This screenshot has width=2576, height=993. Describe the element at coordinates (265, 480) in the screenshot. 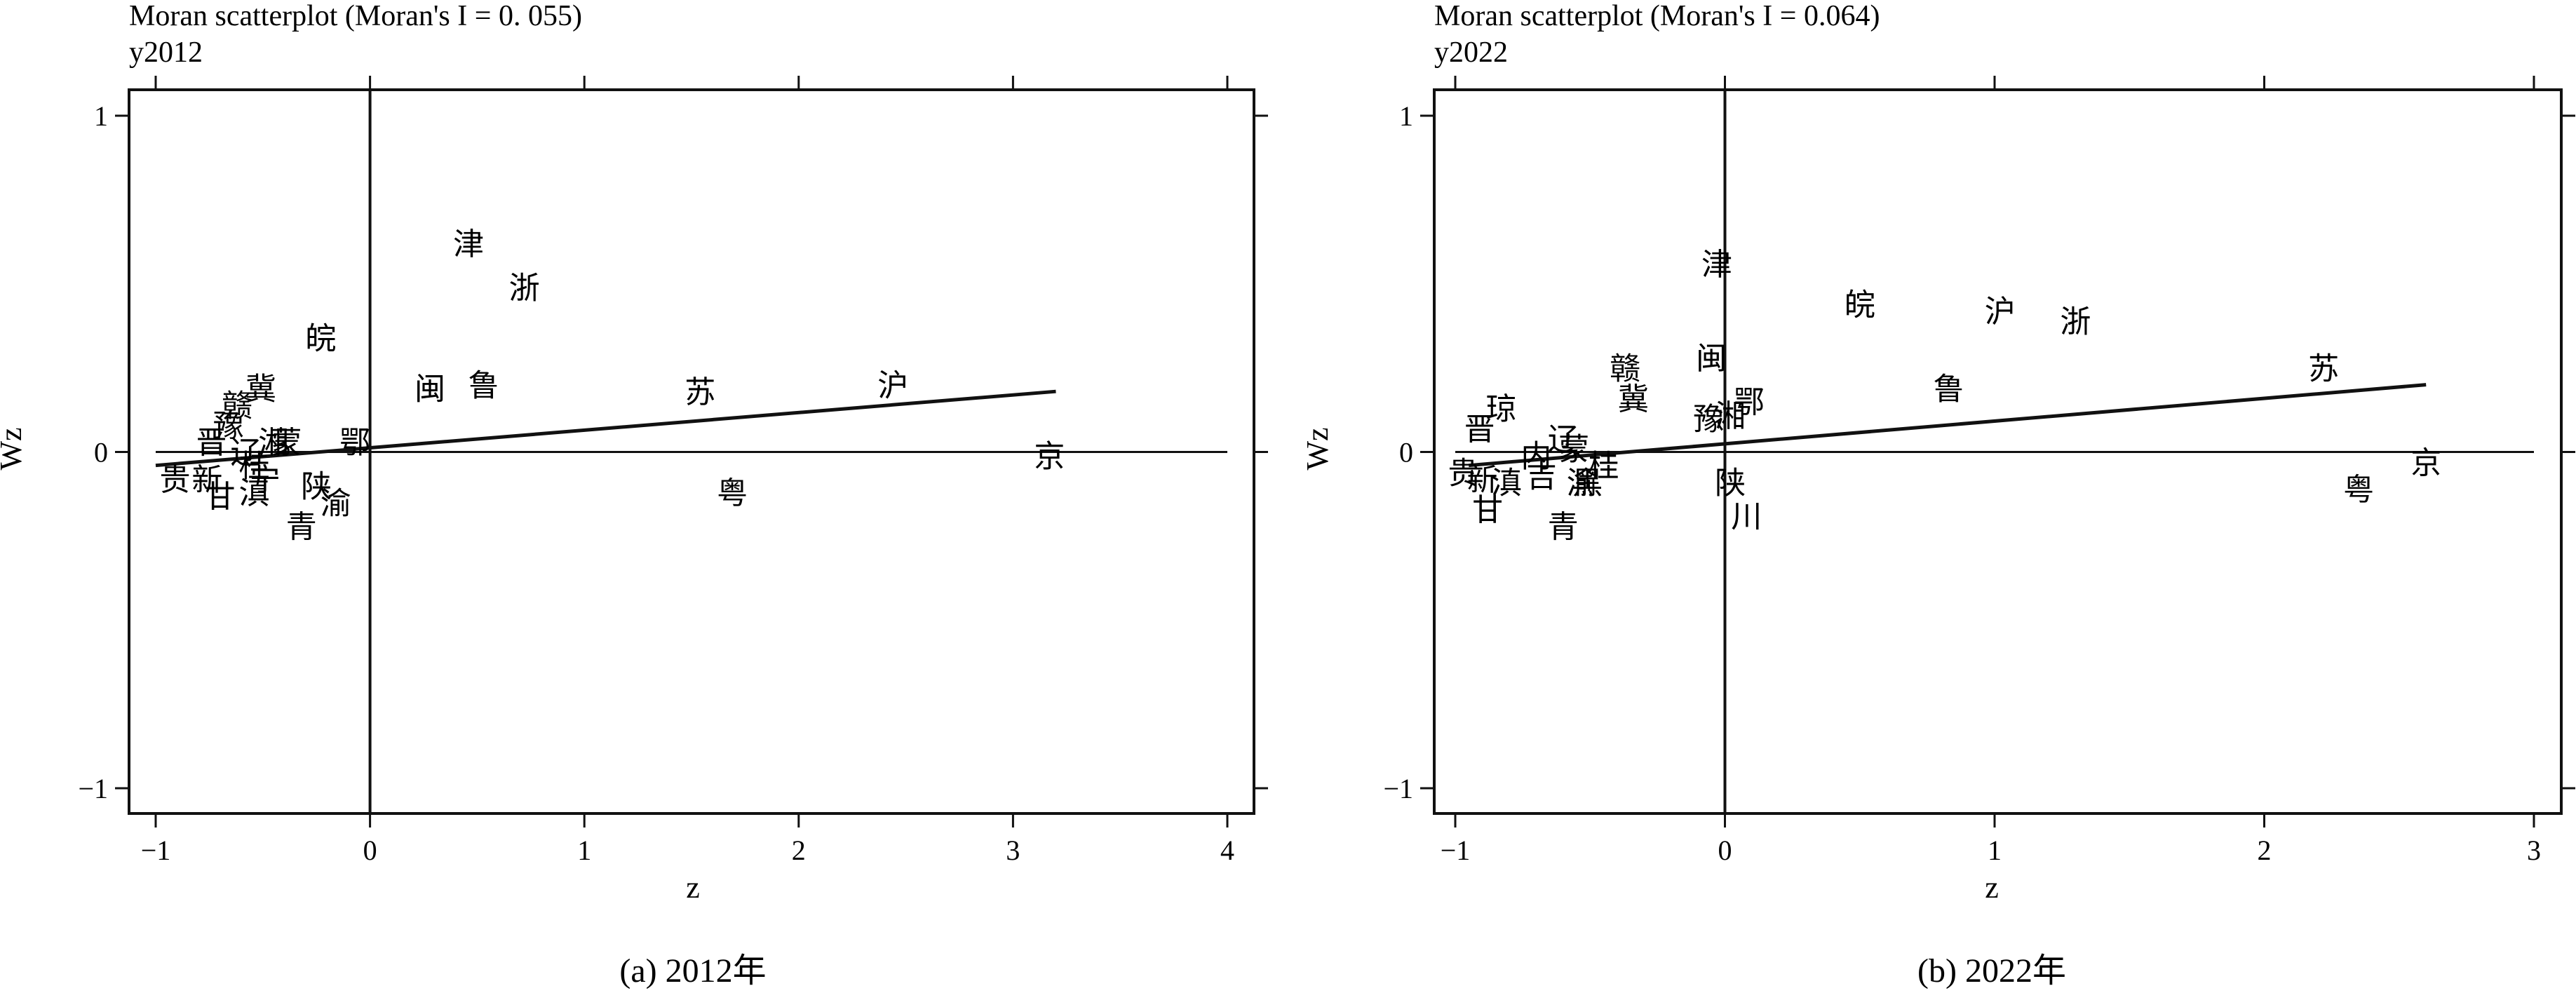

I see `point-label: 宁` at that location.